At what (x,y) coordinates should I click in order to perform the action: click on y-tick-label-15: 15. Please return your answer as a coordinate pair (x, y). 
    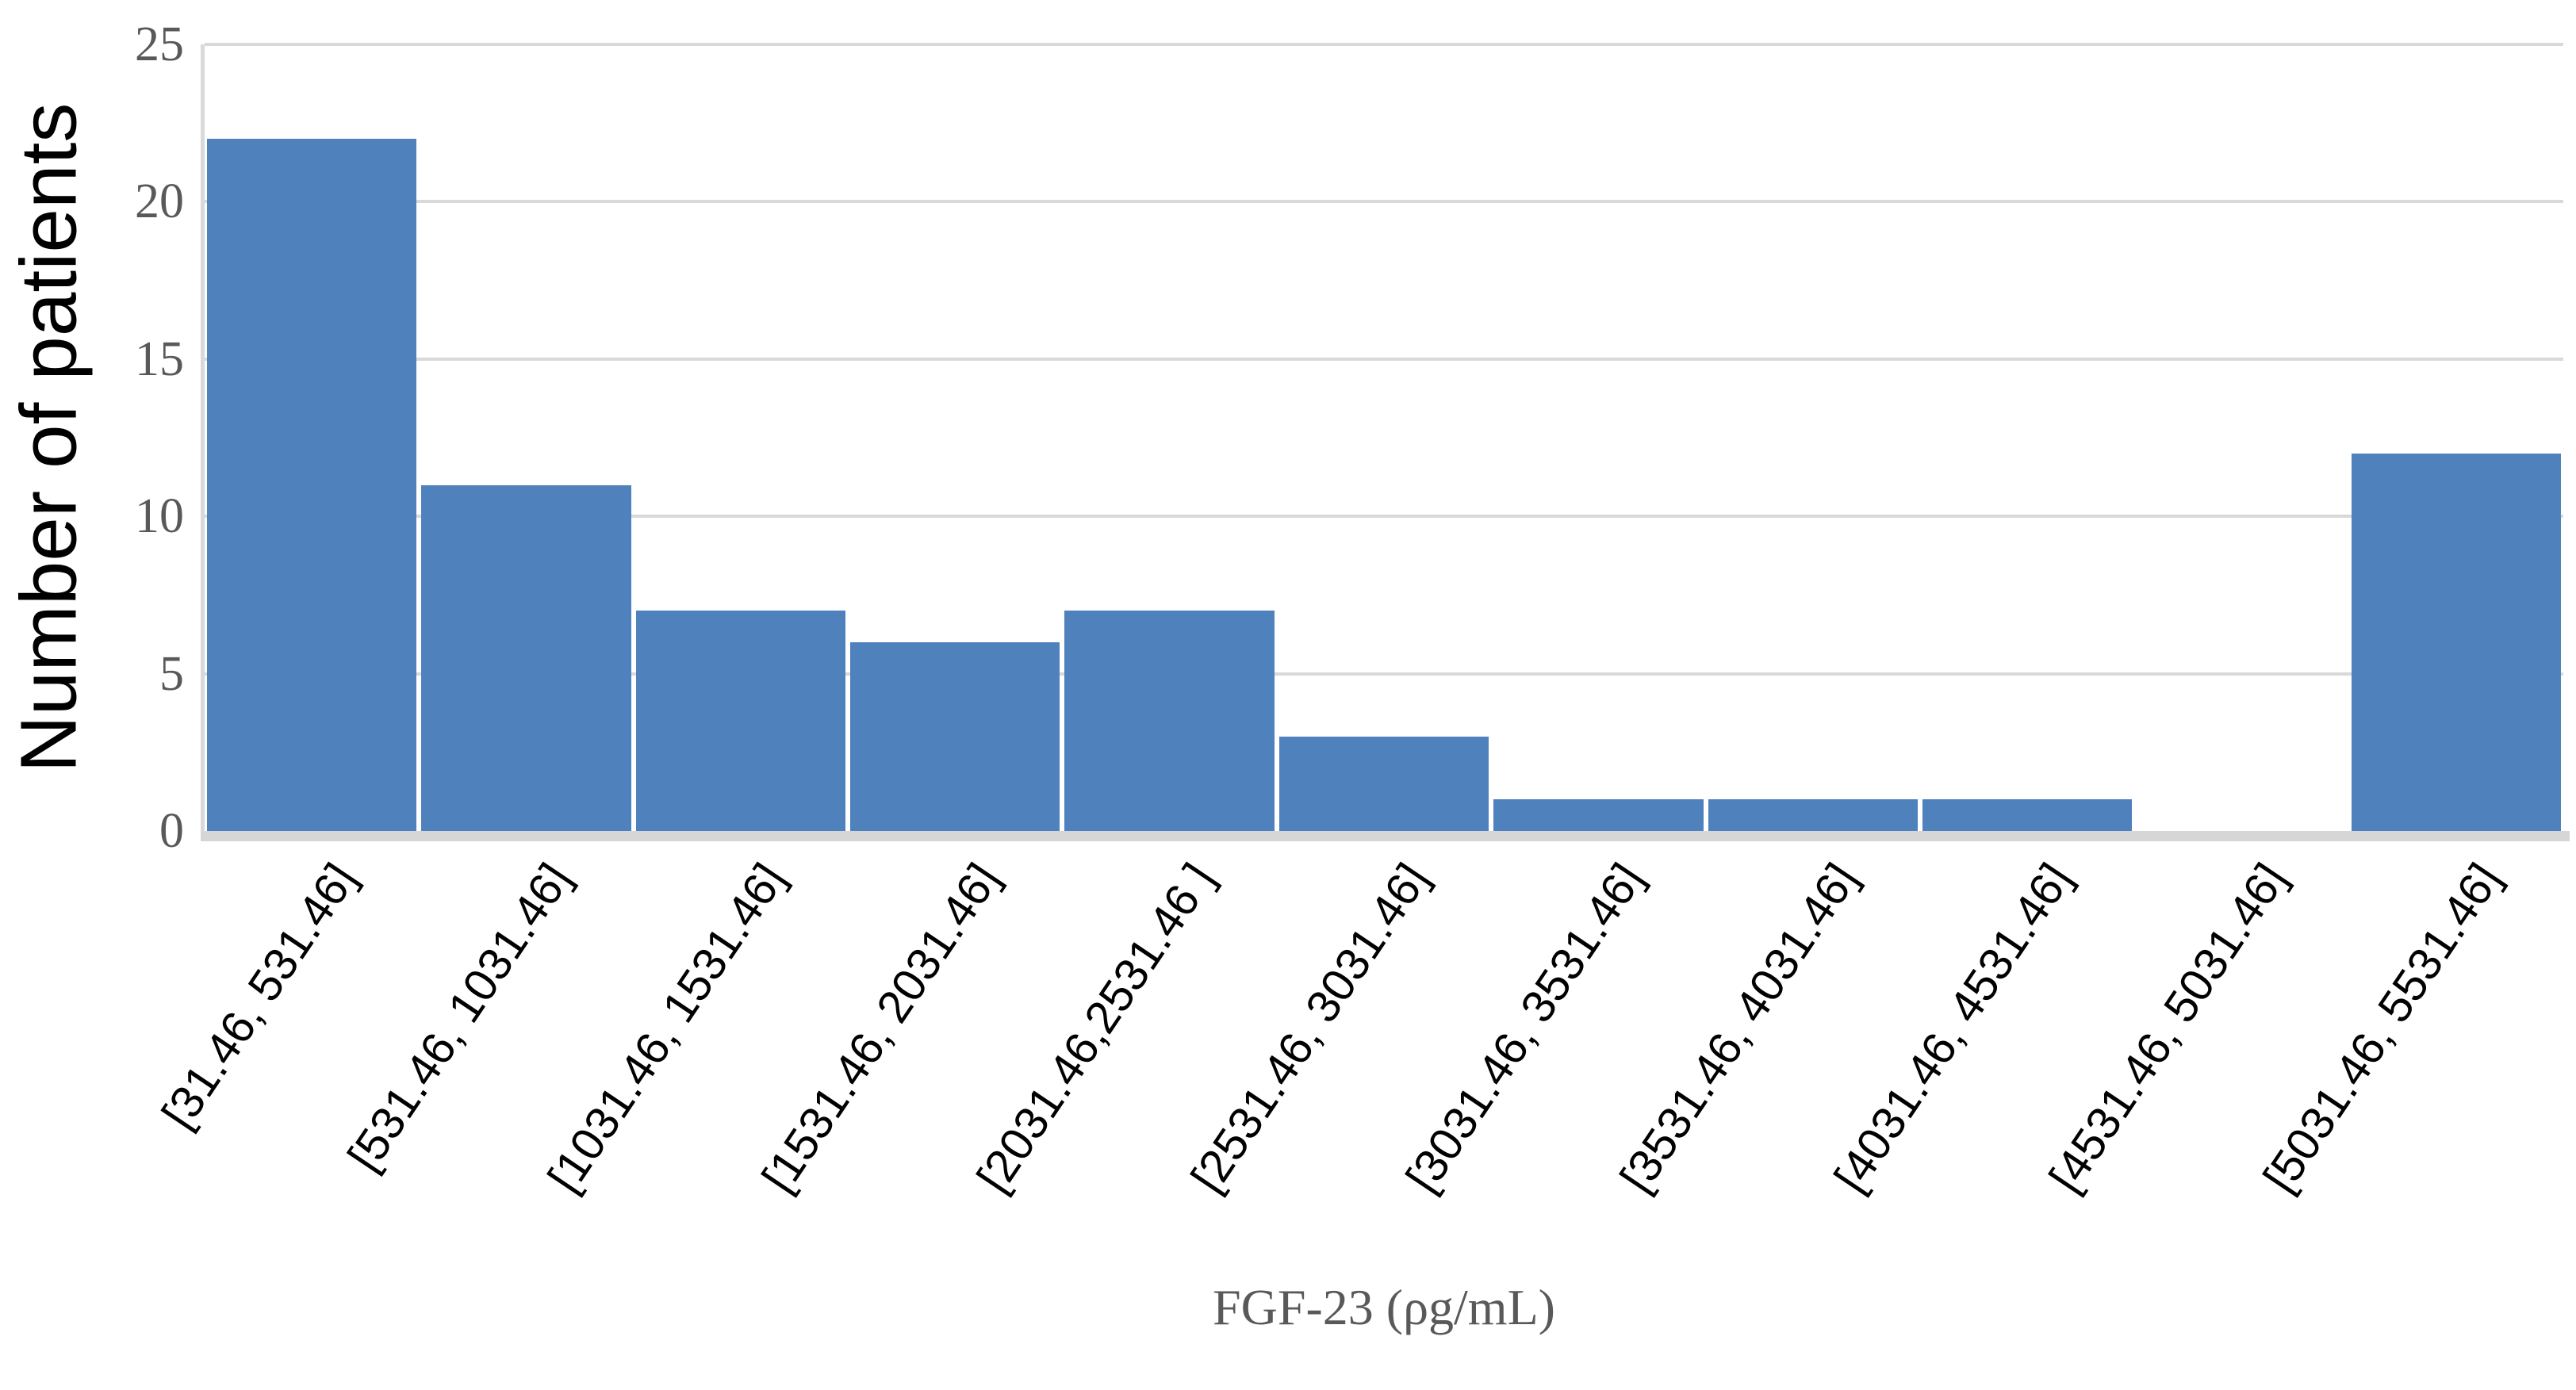
    Looking at the image, I should click on (159, 358).